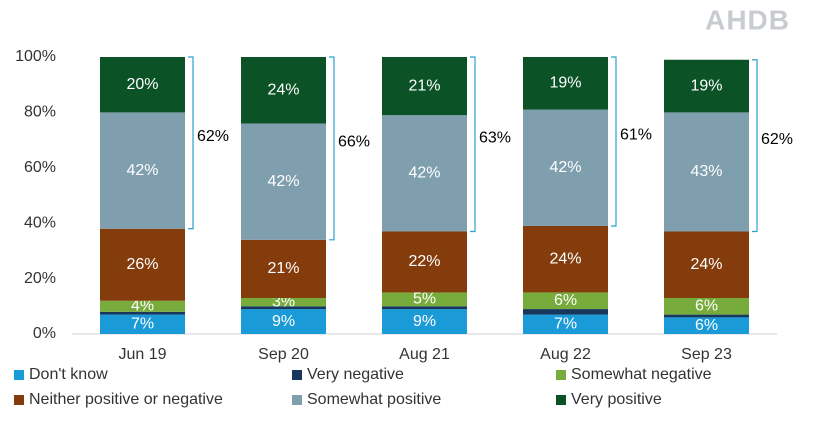 The height and width of the screenshot is (433, 814). Describe the element at coordinates (126, 399) in the screenshot. I see `legend-label: Neither positive or negative` at that location.